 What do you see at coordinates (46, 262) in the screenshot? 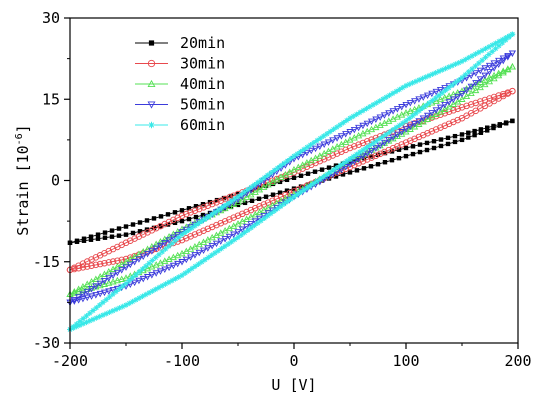
I see `y-tick-label: -15` at bounding box center [46, 262].